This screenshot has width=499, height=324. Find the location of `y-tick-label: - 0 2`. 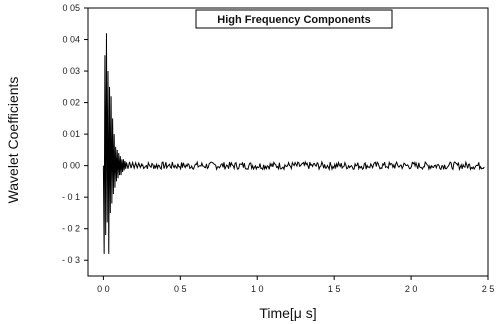

y-tick-label: - 0 2 is located at coordinates (71, 229).